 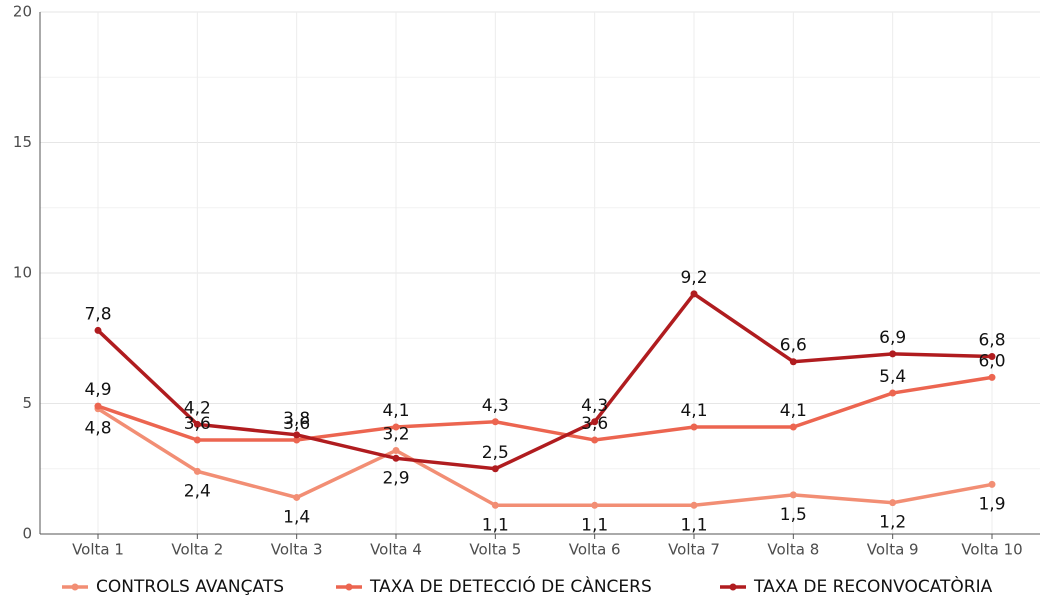 I want to click on value-label: 9,2, so click(x=693, y=278).